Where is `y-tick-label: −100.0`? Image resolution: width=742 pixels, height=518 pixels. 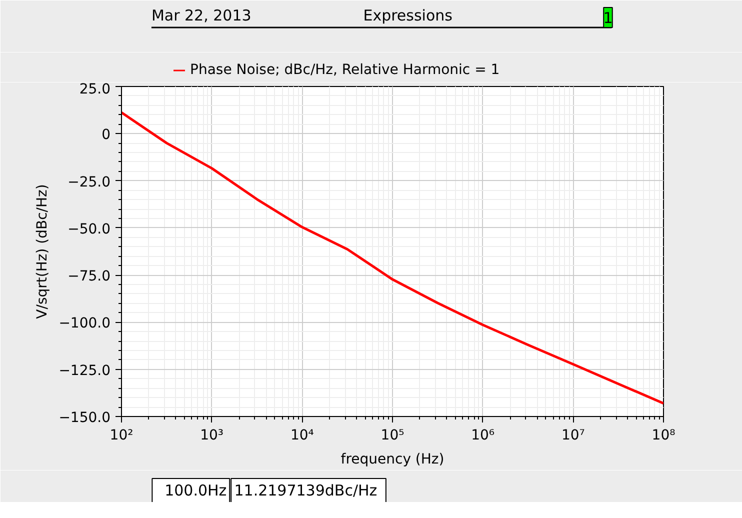
y-tick-label: −100.0 is located at coordinates (84, 324).